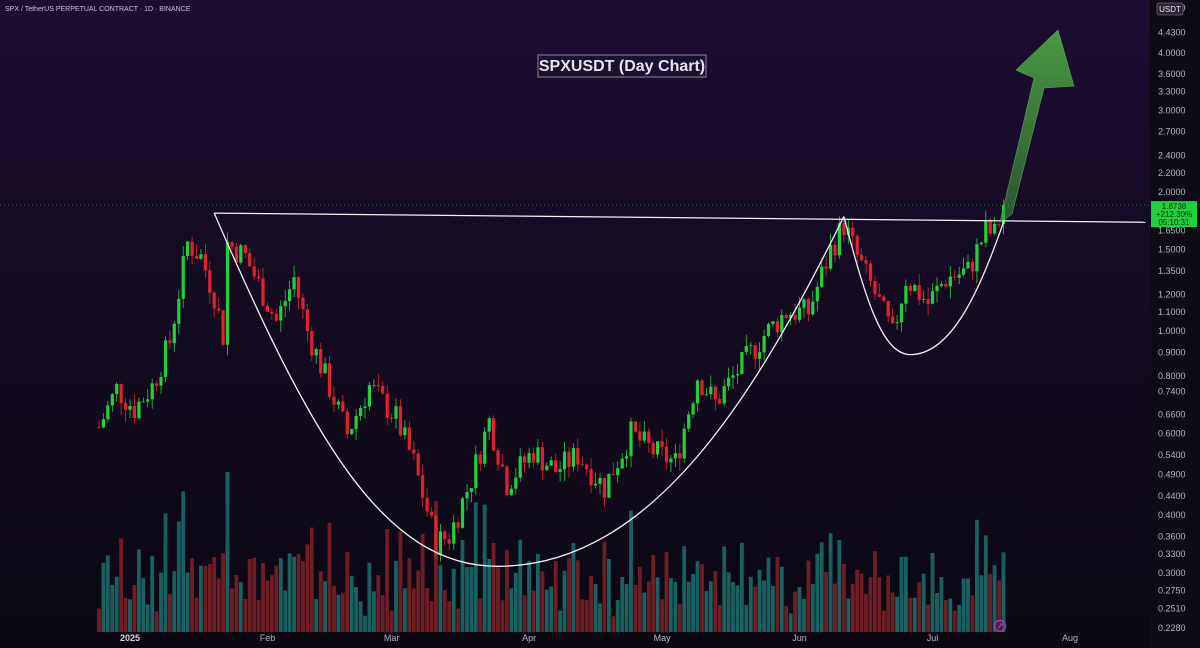 Image resolution: width=1200 pixels, height=648 pixels. What do you see at coordinates (1172, 434) in the screenshot?
I see `price-tick-label: 0.6000` at bounding box center [1172, 434].